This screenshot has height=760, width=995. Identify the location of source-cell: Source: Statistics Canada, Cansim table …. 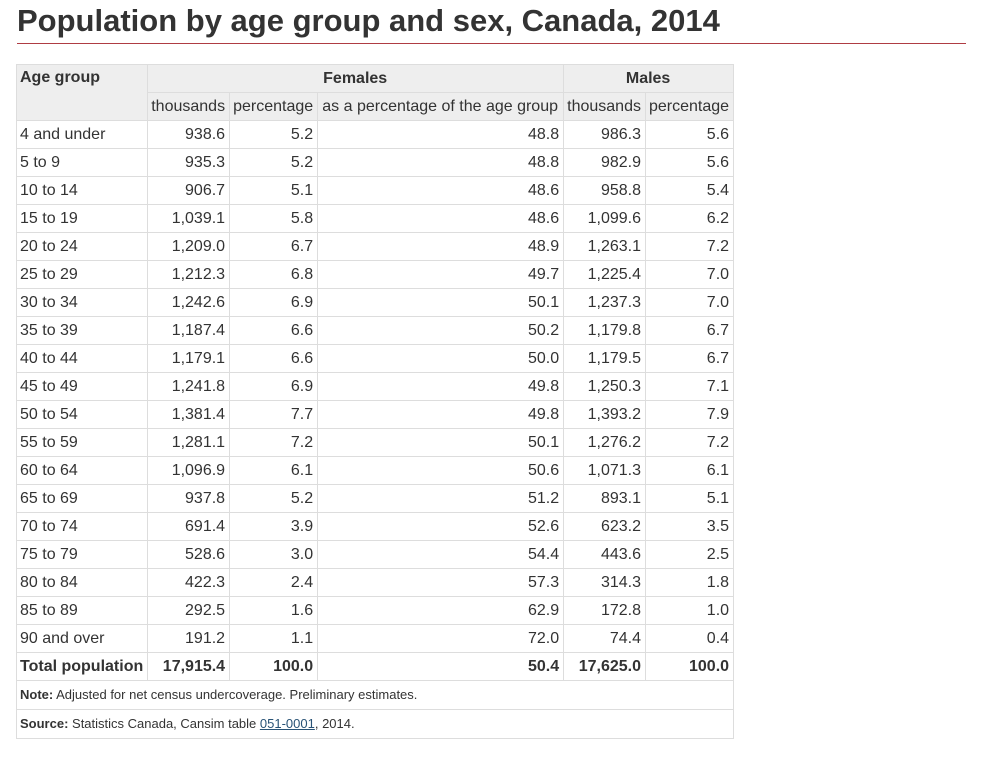
(375, 724).